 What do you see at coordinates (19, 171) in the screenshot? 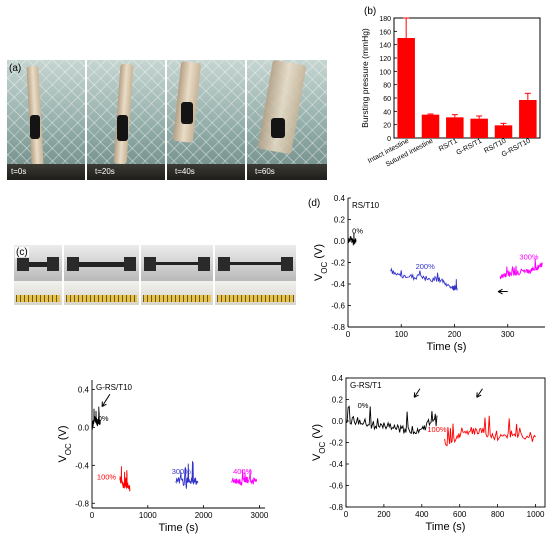
I see `frame-time-label: t=0s` at bounding box center [19, 171].